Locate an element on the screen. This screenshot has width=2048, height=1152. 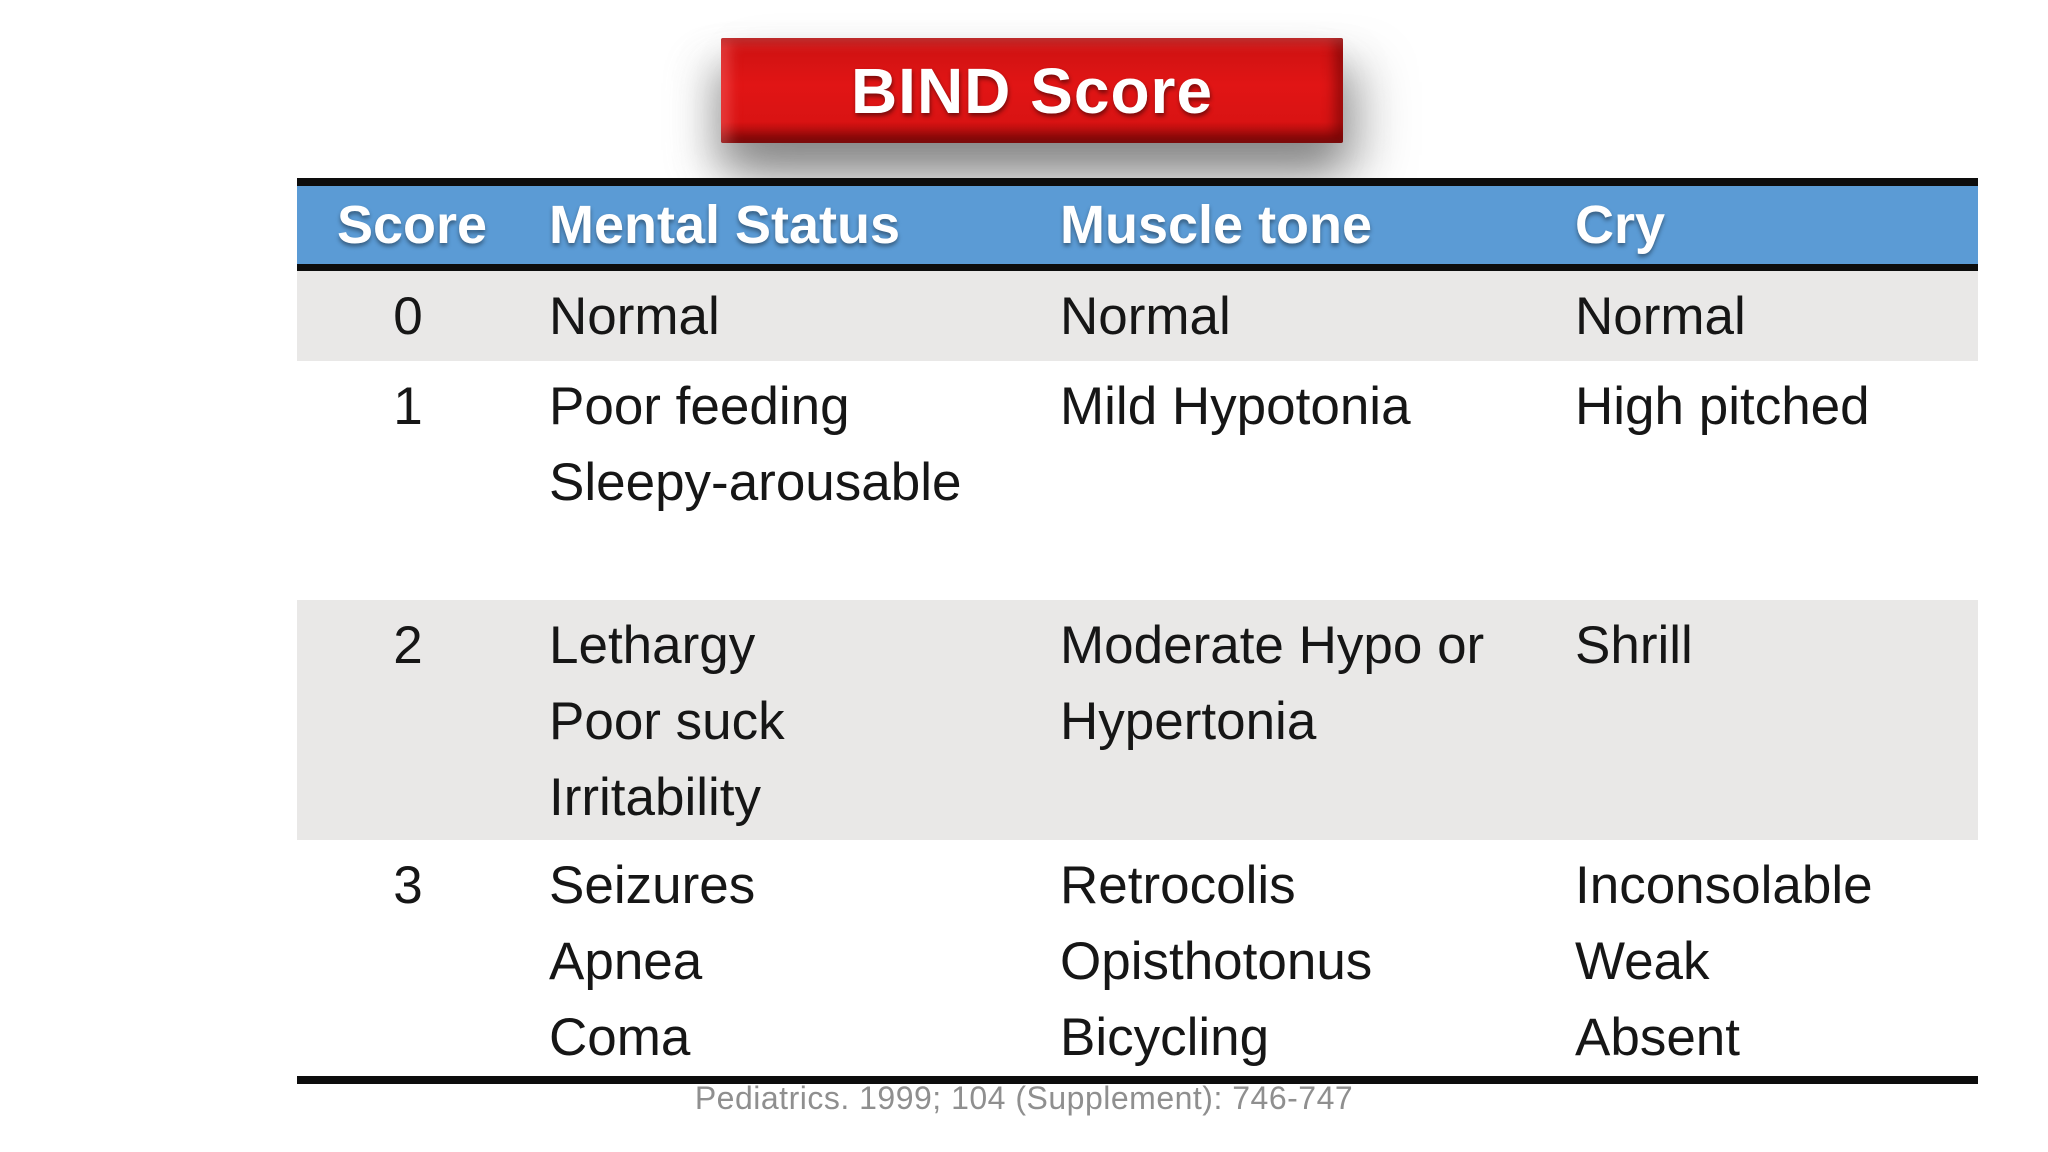
header-row: Score Mental Status Muscle tone Cry is located at coordinates (1137, 226).